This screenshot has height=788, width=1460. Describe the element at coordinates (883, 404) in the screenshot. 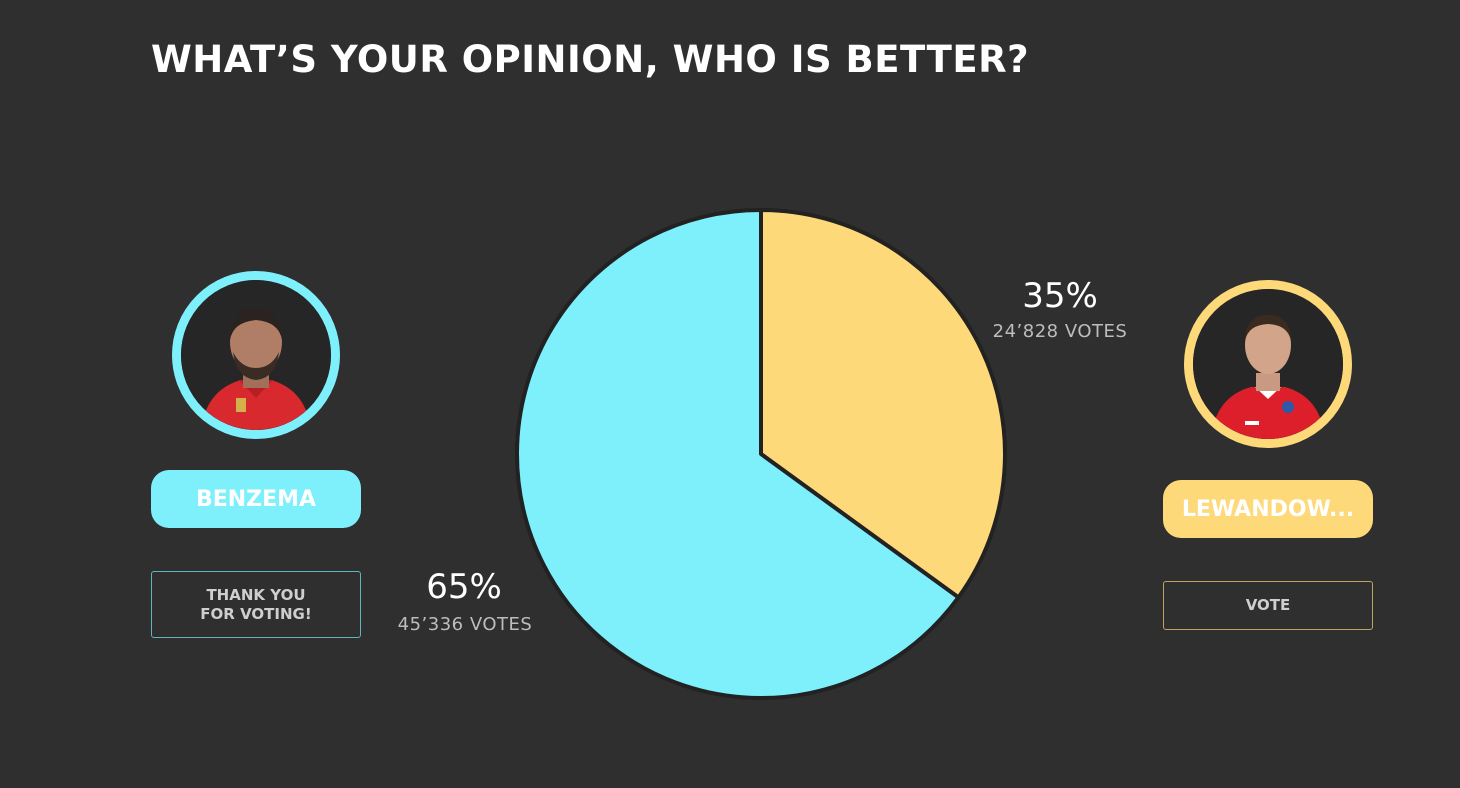

I see `pie-slice-lewandowski` at that location.